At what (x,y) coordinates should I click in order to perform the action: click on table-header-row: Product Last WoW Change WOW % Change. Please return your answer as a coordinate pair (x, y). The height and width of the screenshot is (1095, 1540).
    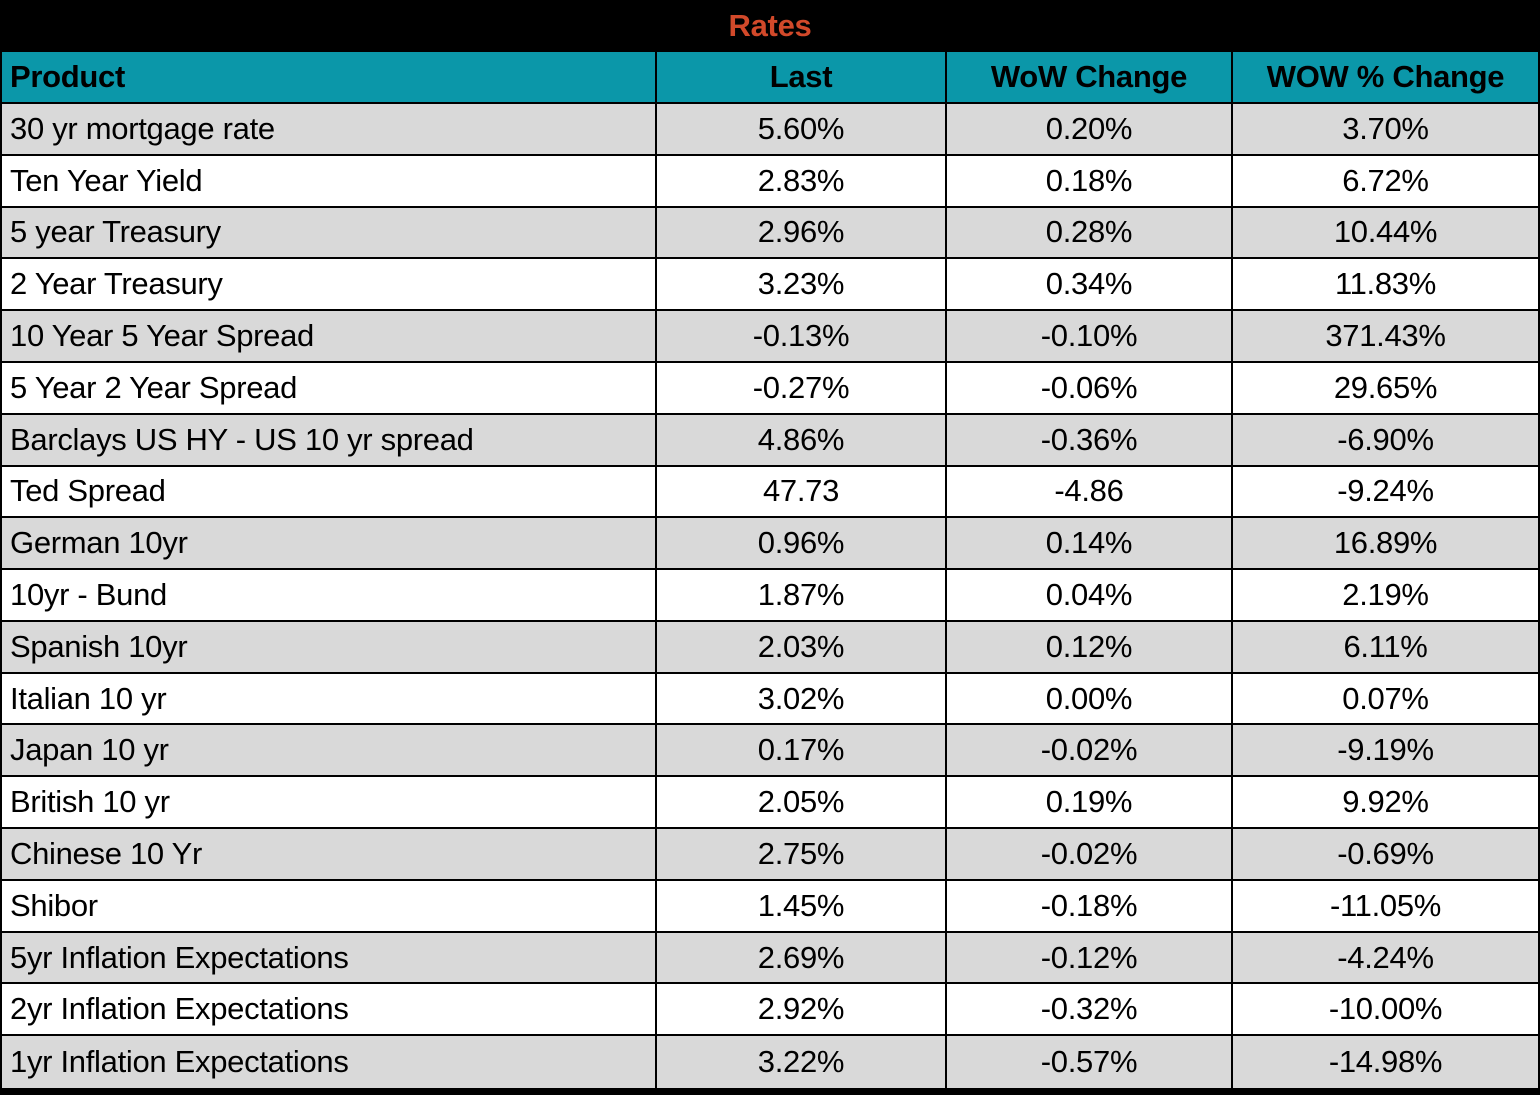
    Looking at the image, I should click on (770, 78).